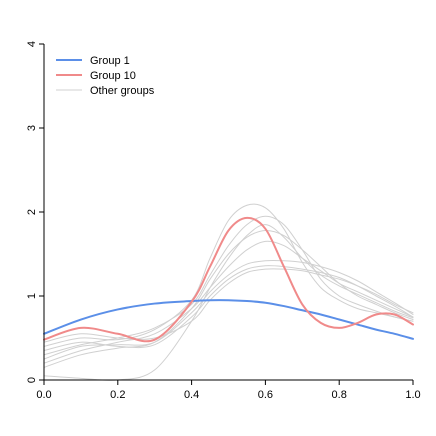 Image resolution: width=436 pixels, height=436 pixels. What do you see at coordinates (191, 395) in the screenshot?
I see `x-tick-label: 0.4` at bounding box center [191, 395].